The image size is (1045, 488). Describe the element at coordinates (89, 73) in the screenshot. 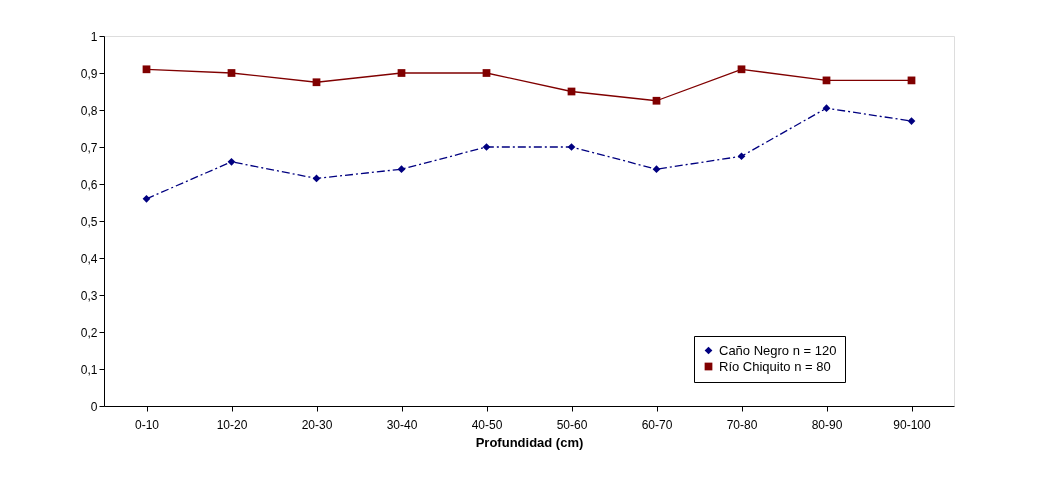

I see `y-tick-label: 0,9` at that location.